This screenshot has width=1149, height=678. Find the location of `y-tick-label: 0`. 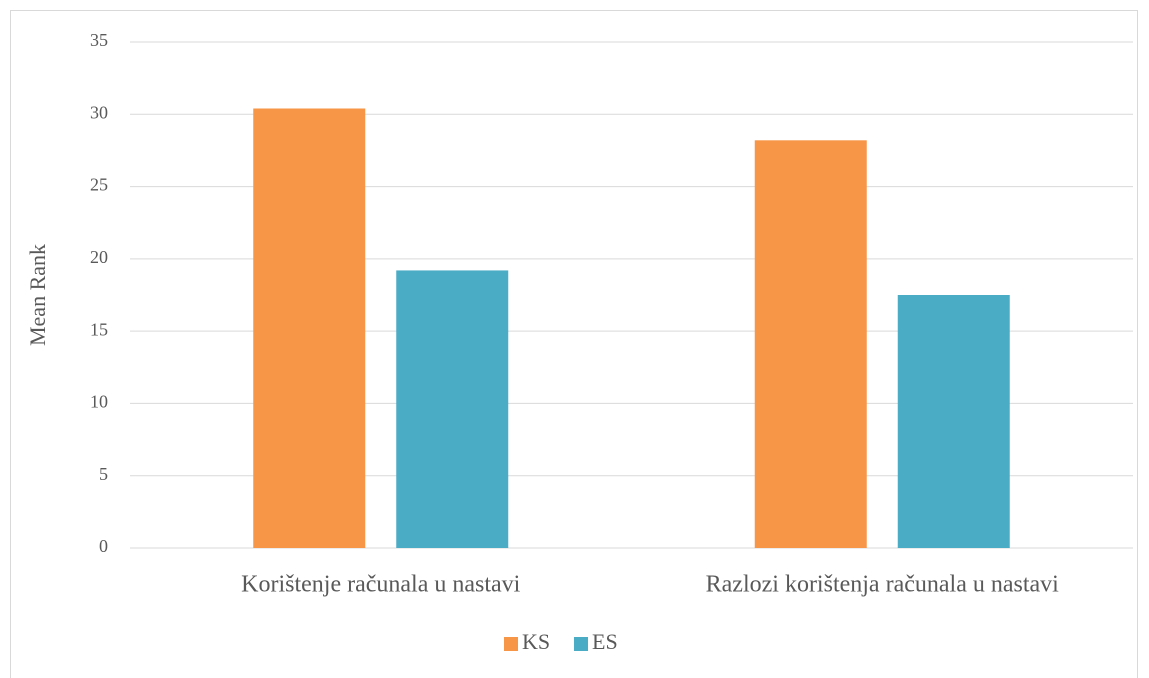

y-tick-label: 0 is located at coordinates (103, 546).